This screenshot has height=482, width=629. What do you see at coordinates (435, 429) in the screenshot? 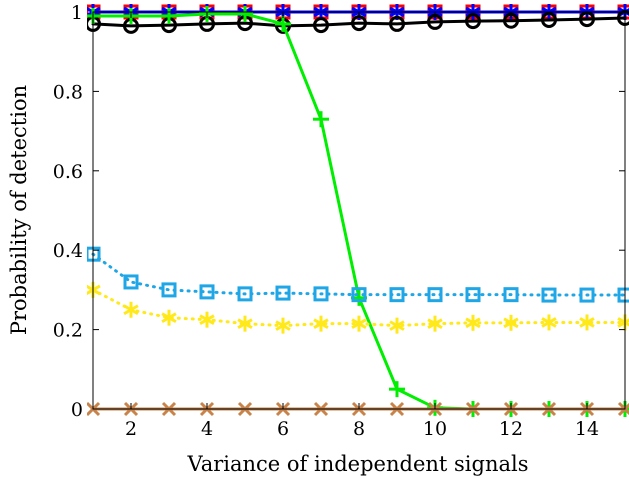
I see `x-tick-label: 10` at bounding box center [435, 429].